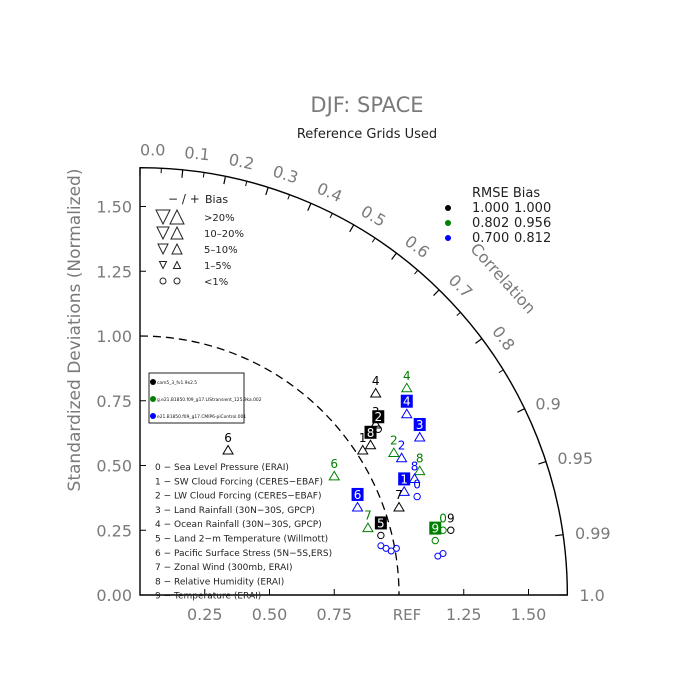 This screenshot has width=700, height=700. I want to click on reference-arc, so click(269, 465).